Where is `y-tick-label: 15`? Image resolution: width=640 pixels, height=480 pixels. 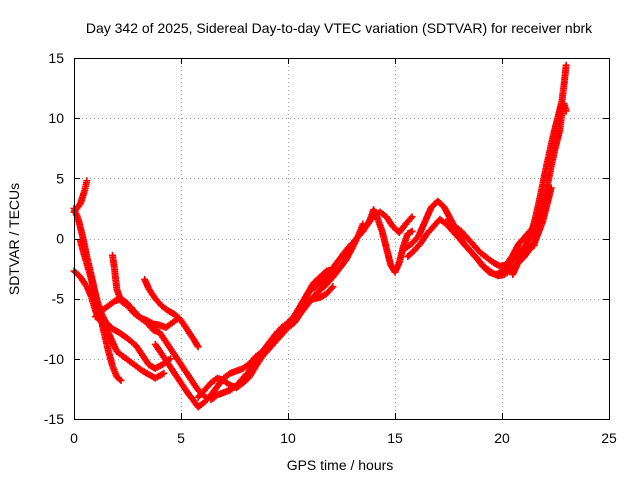 y-tick-label: 15 is located at coordinates (56, 58).